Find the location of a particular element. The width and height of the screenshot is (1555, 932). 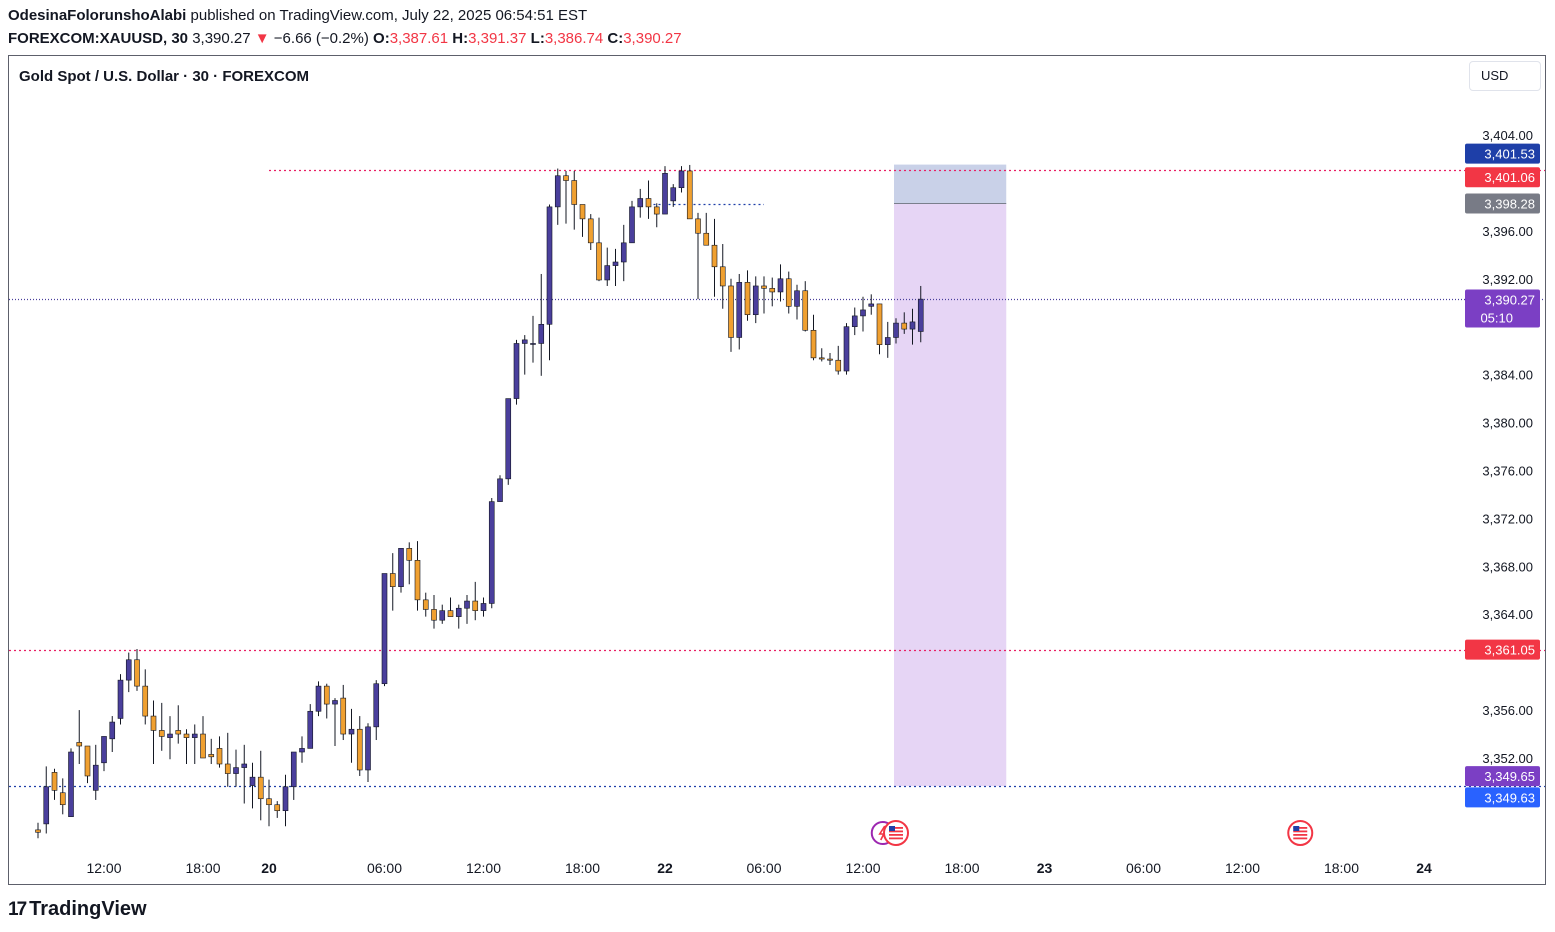

author-name: OdesinaFolorunshoAlabi is located at coordinates (97, 15).